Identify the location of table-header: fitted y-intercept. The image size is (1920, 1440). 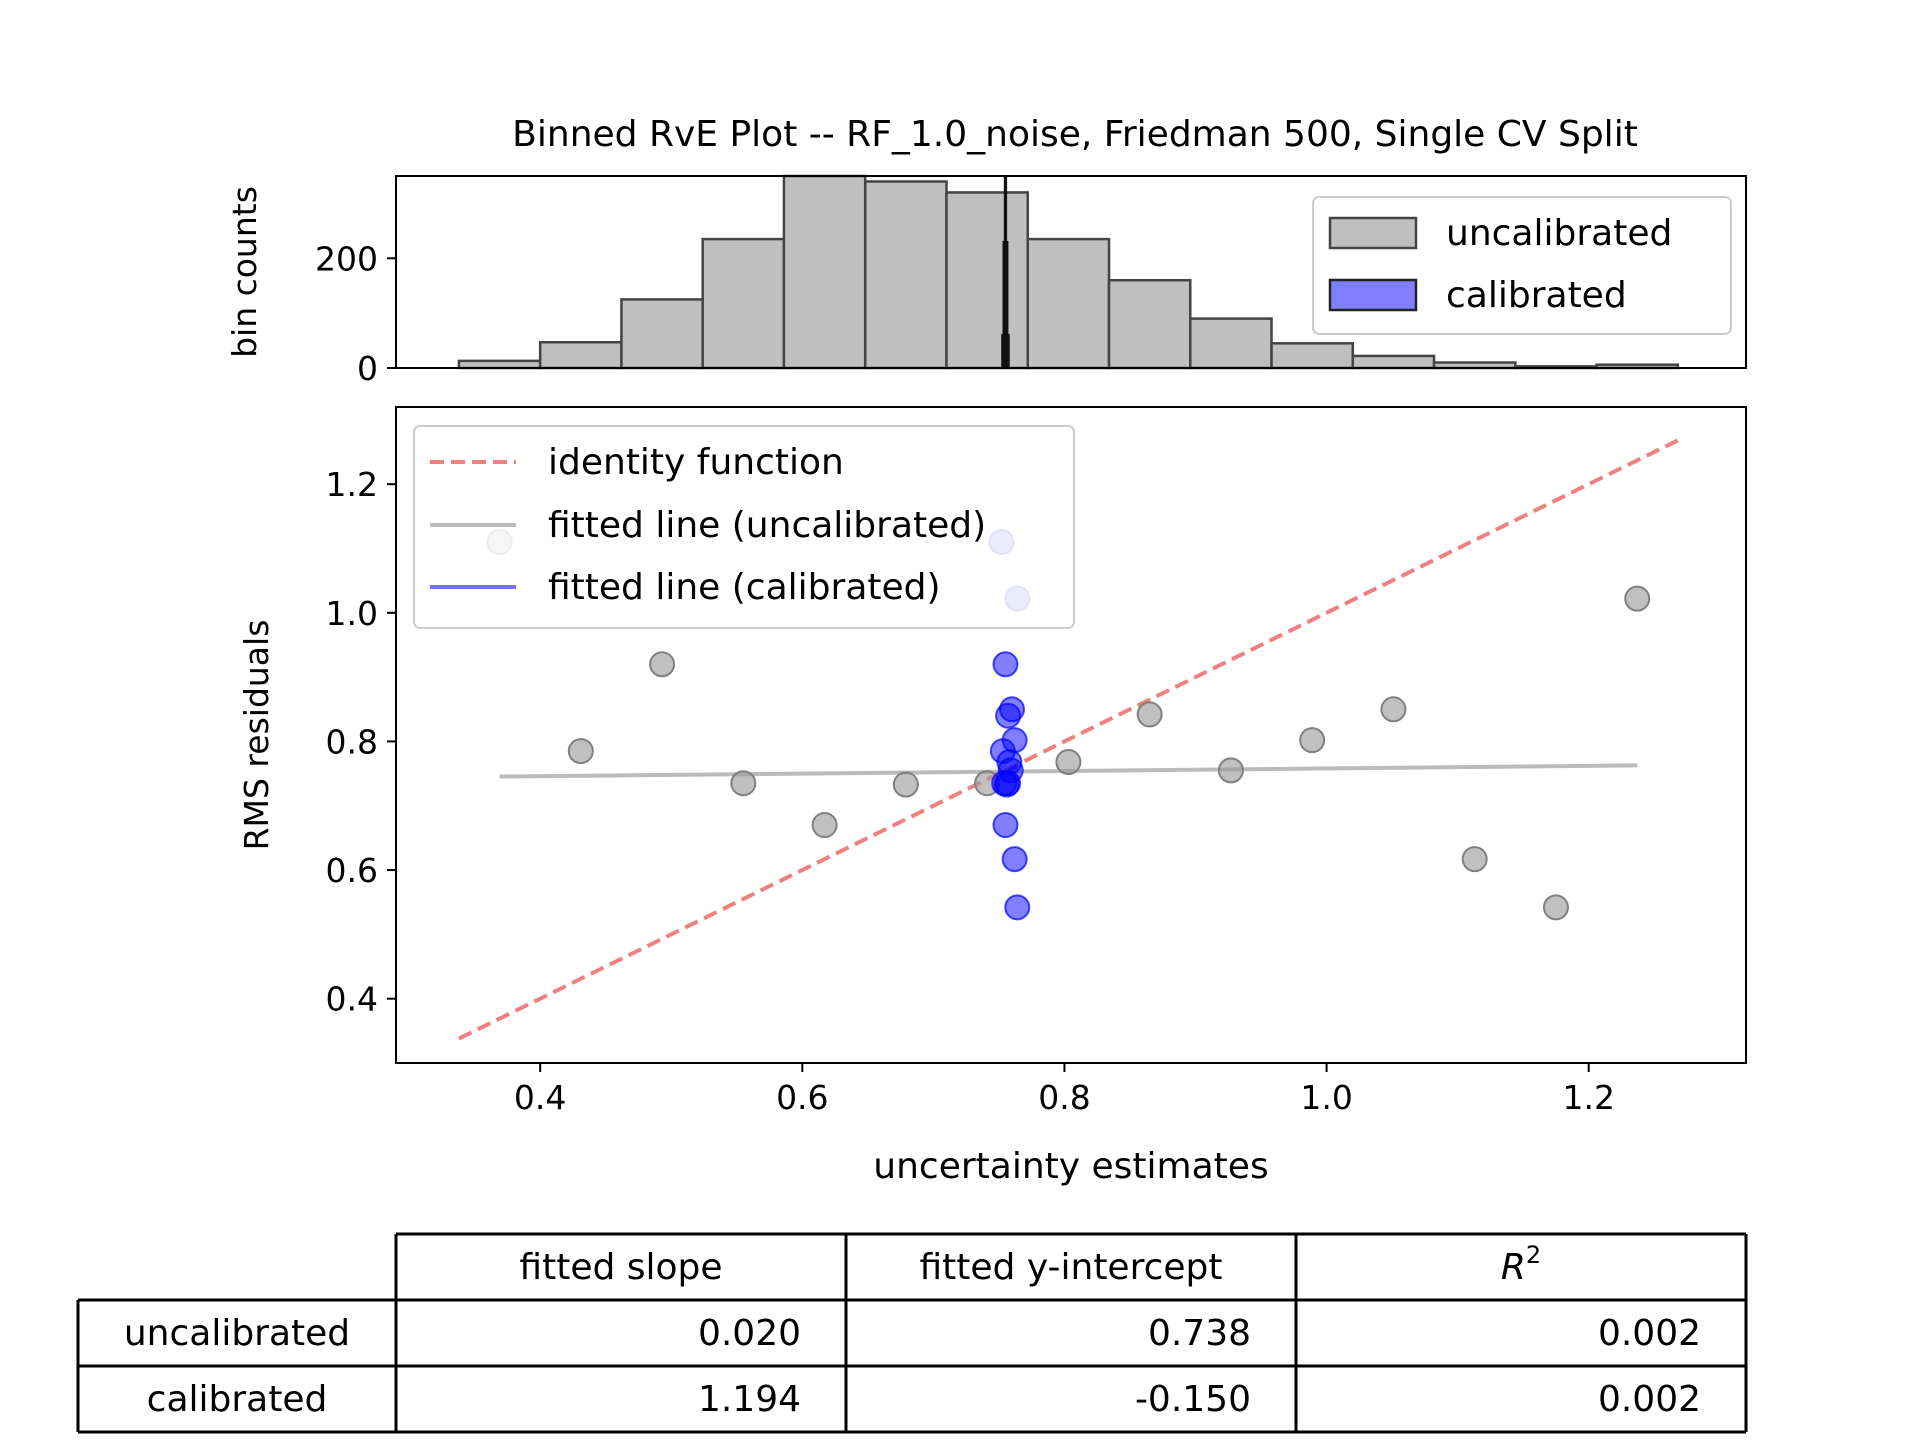
(1070, 1267).